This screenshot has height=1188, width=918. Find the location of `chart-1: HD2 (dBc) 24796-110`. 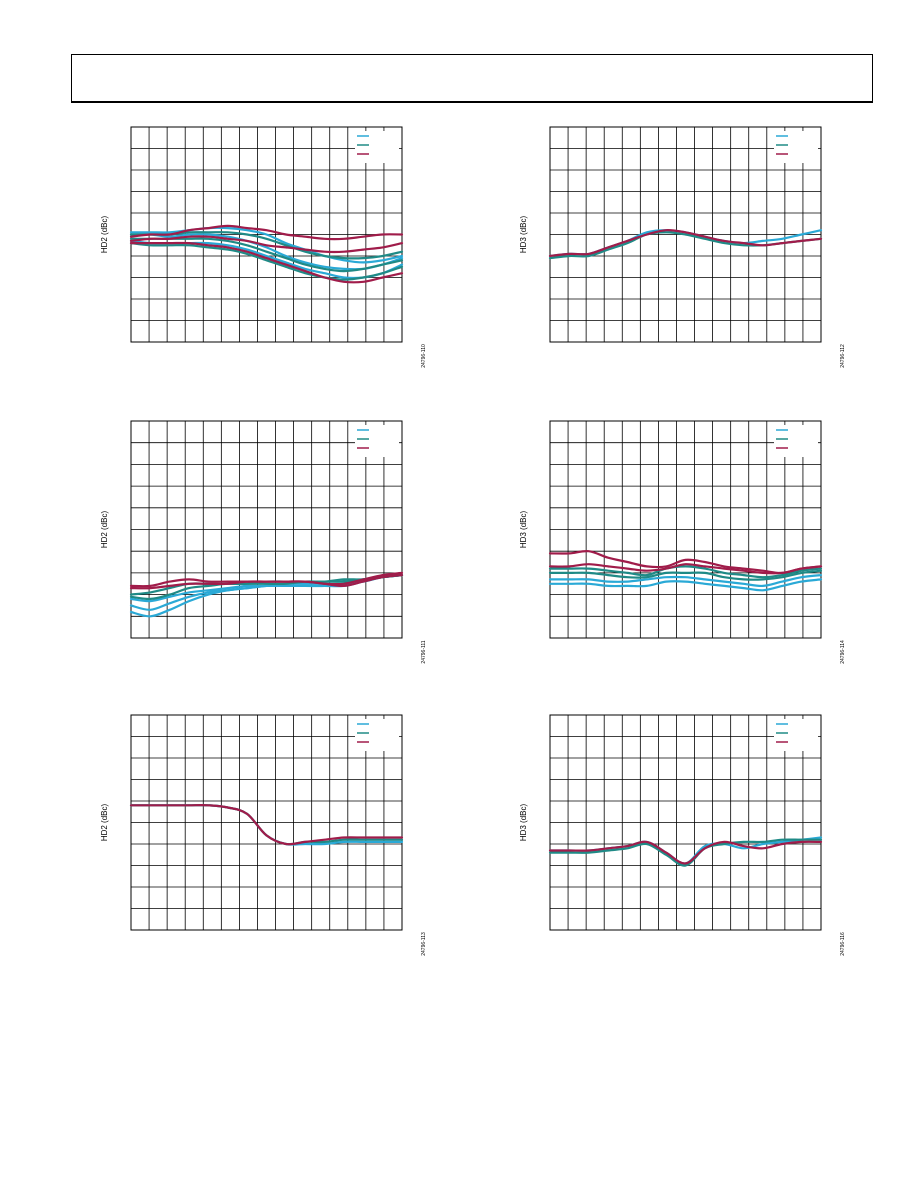

chart-1: HD2 (dBc) 24796-110 is located at coordinates (263, 247).